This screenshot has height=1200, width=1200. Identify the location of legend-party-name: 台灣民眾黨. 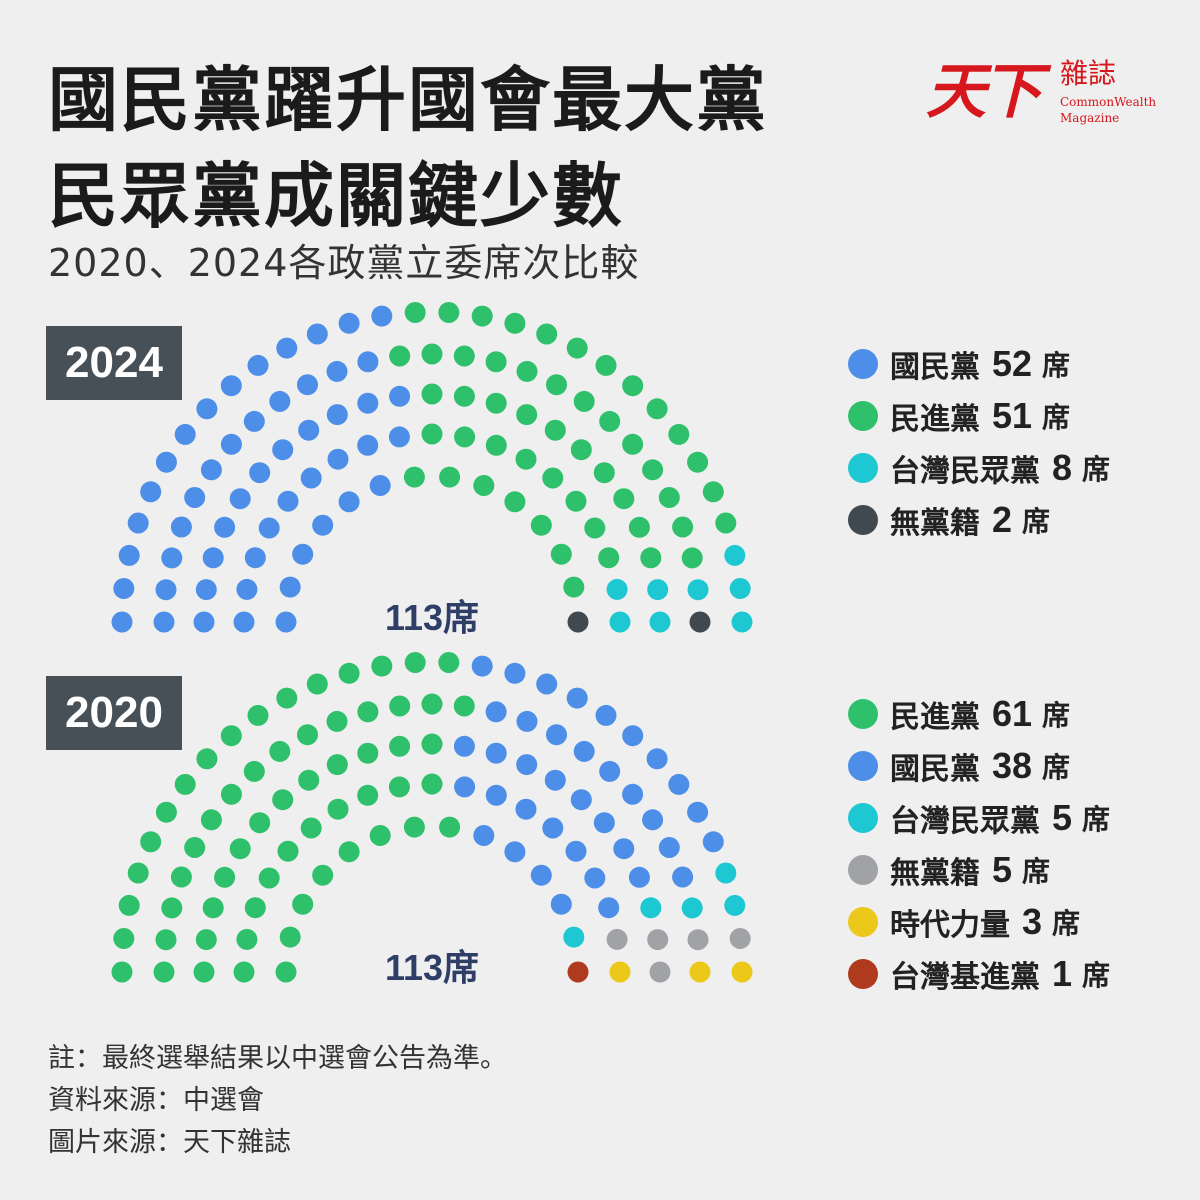
(965, 821).